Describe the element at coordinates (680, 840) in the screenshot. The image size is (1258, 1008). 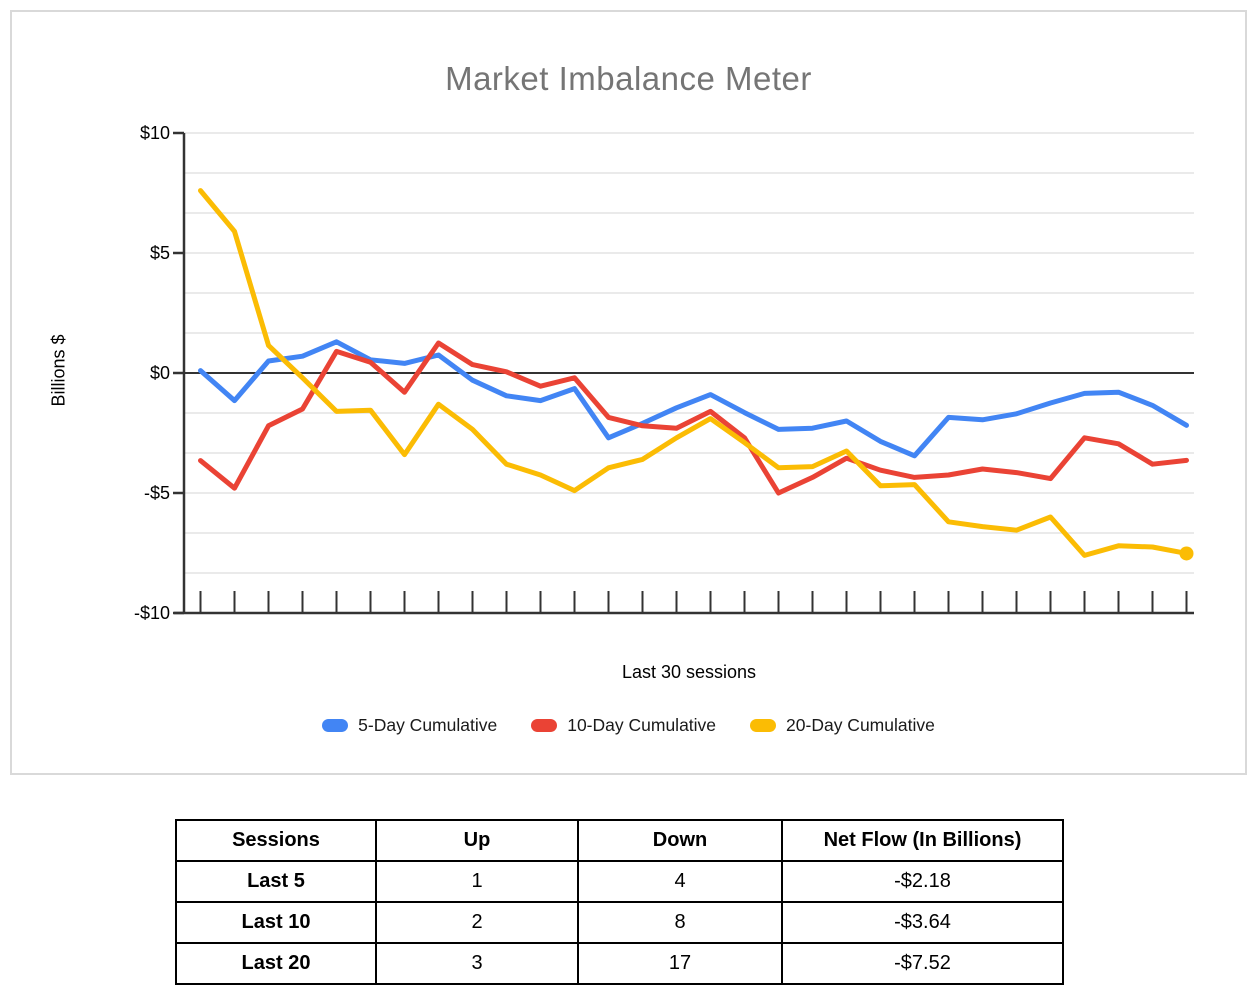
I see `table-header-cell: Down` at that location.